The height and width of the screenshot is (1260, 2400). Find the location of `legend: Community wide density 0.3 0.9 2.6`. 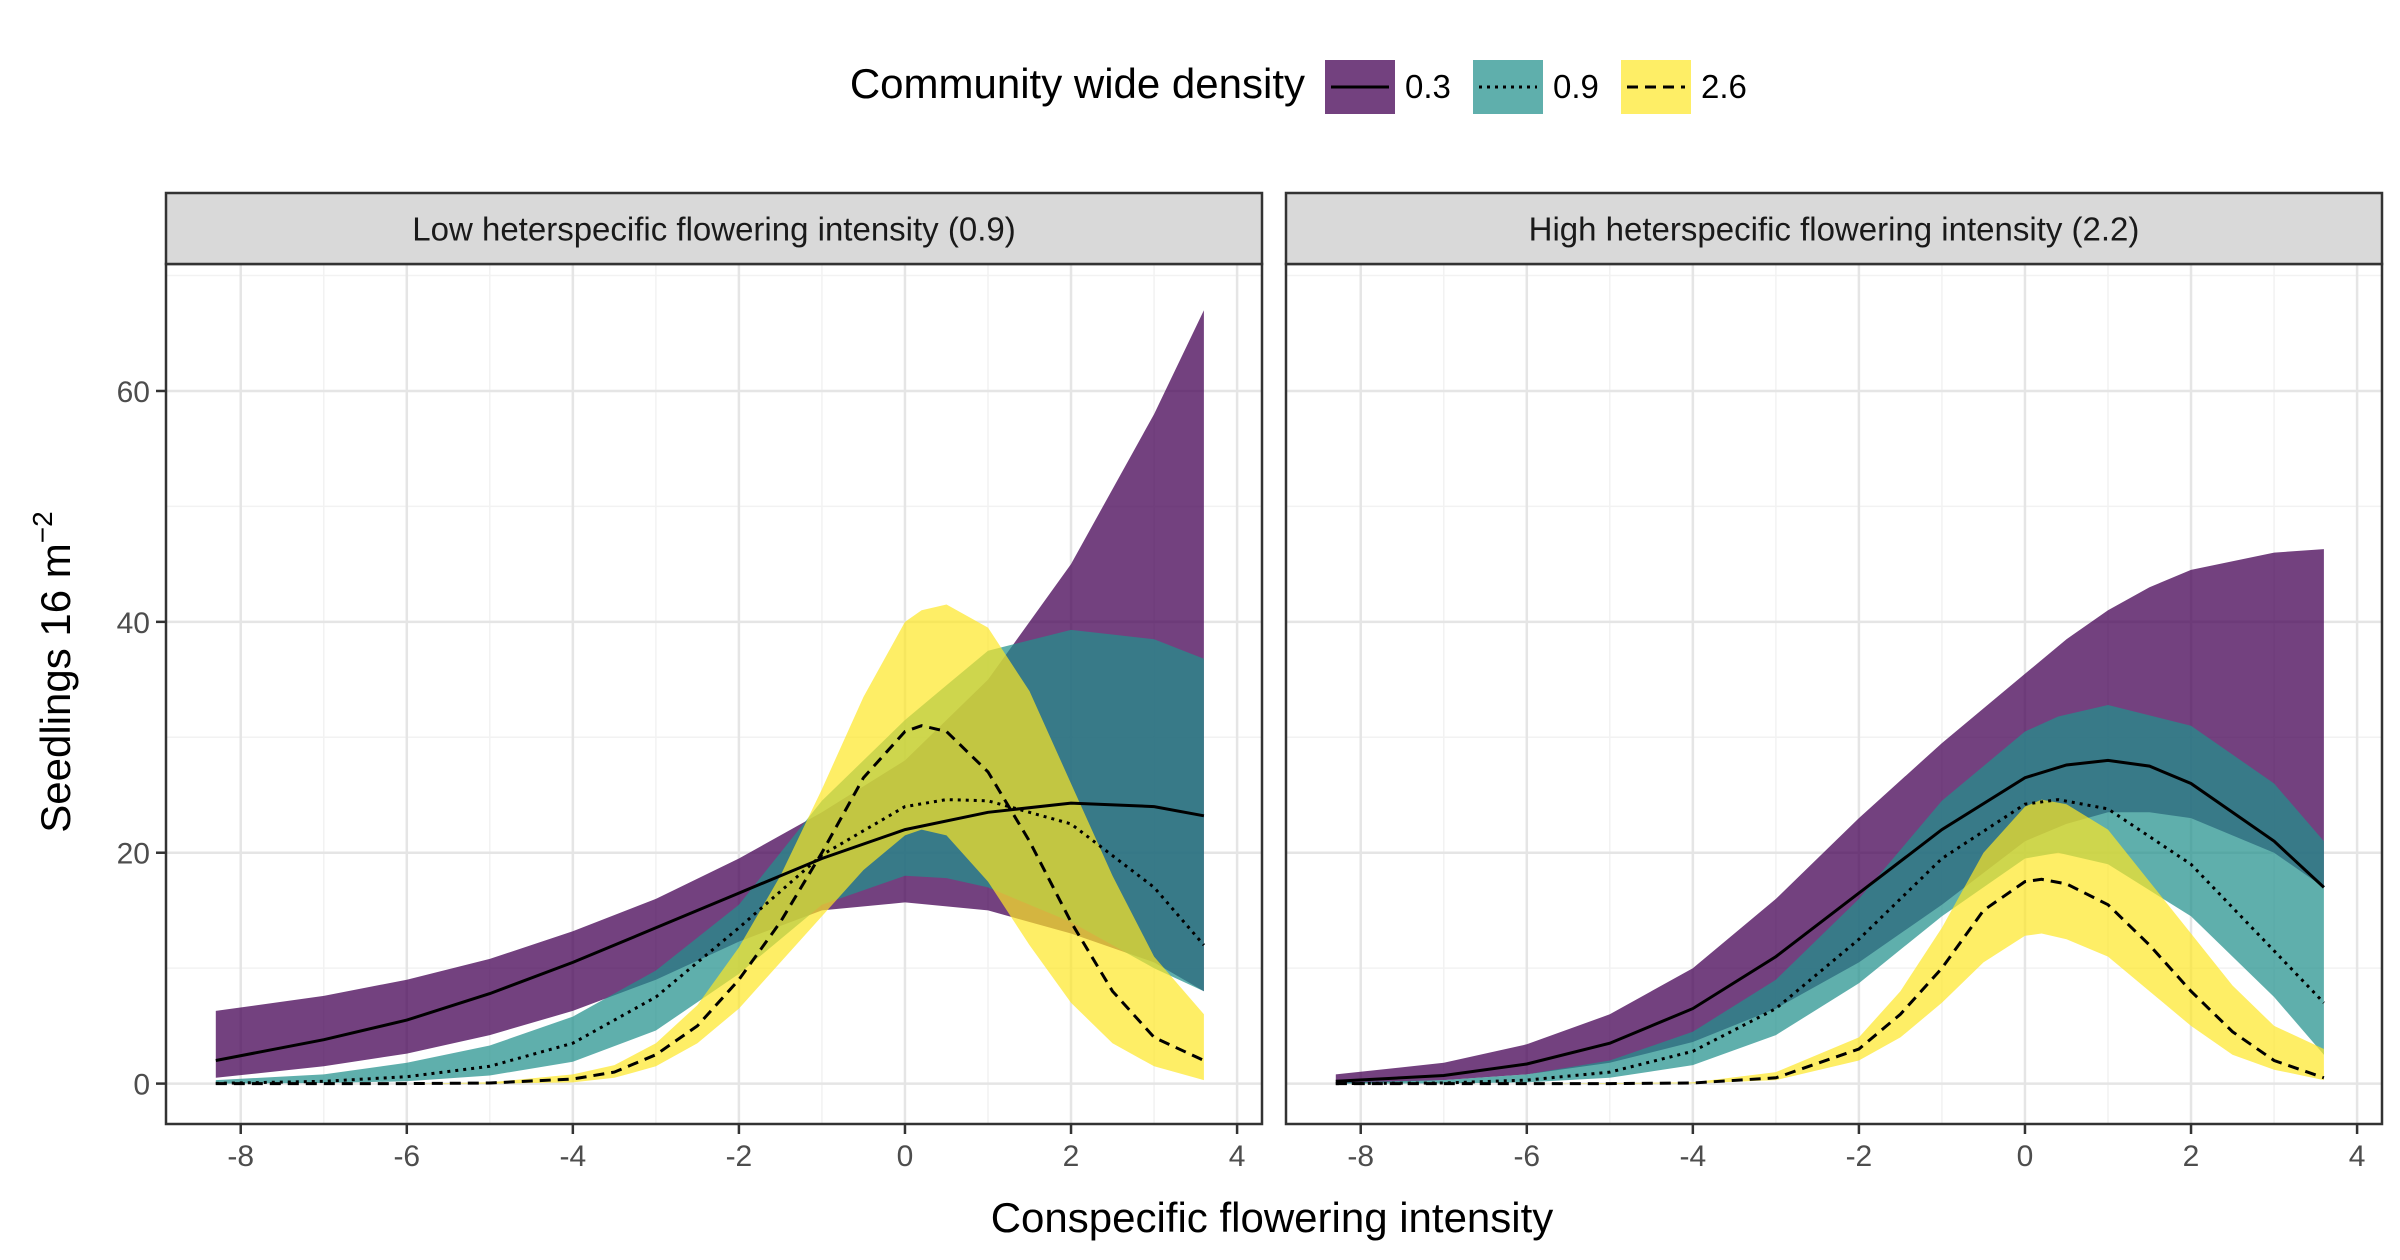

legend: Community wide density 0.3 0.9 2.6 is located at coordinates (1298, 87).